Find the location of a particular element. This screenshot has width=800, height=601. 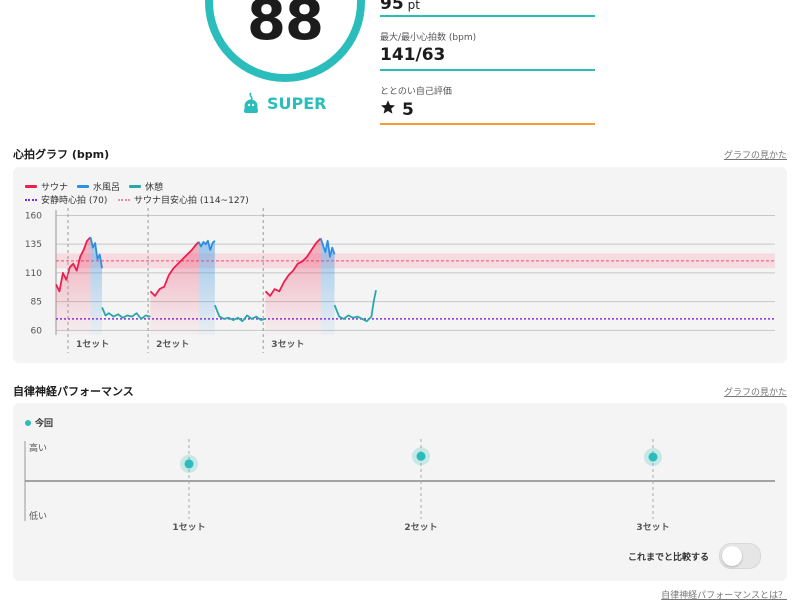

y-tick-label: 160 is located at coordinates (33, 216).